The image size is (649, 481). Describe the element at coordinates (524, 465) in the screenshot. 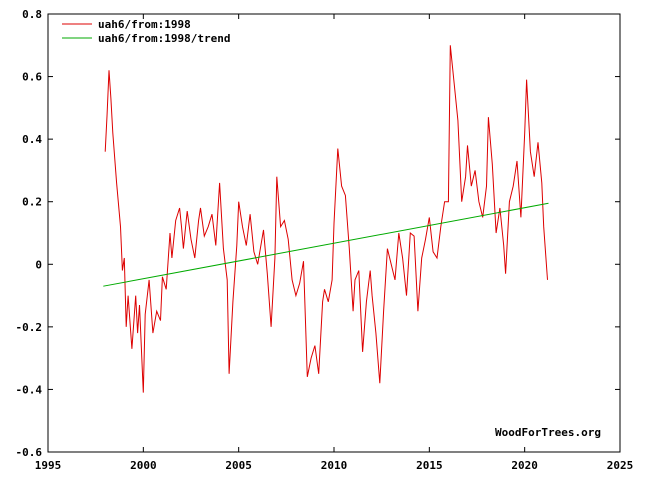

I see `x-tick-label: 2020` at that location.